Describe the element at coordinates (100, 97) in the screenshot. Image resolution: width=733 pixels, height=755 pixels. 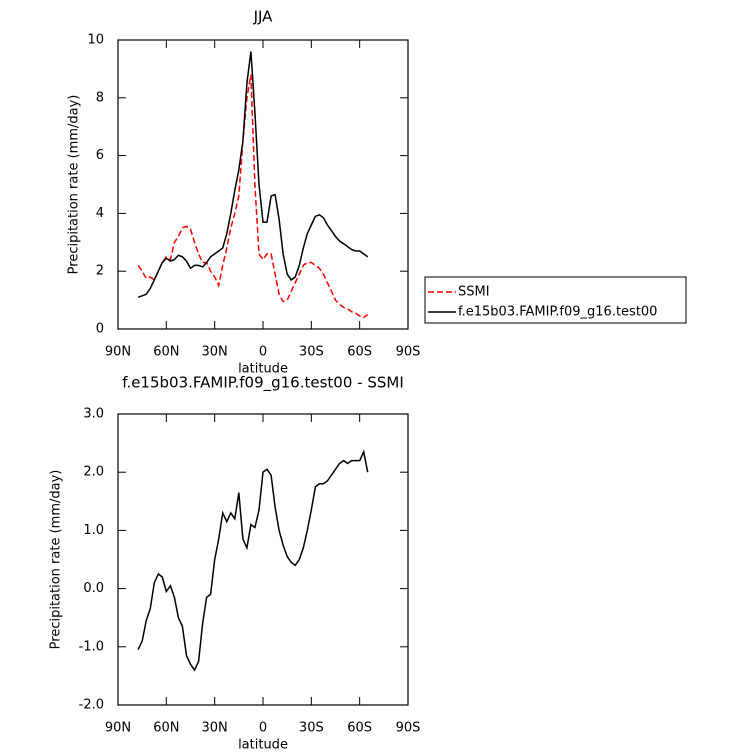
I see `y-tick-label: 8` at that location.